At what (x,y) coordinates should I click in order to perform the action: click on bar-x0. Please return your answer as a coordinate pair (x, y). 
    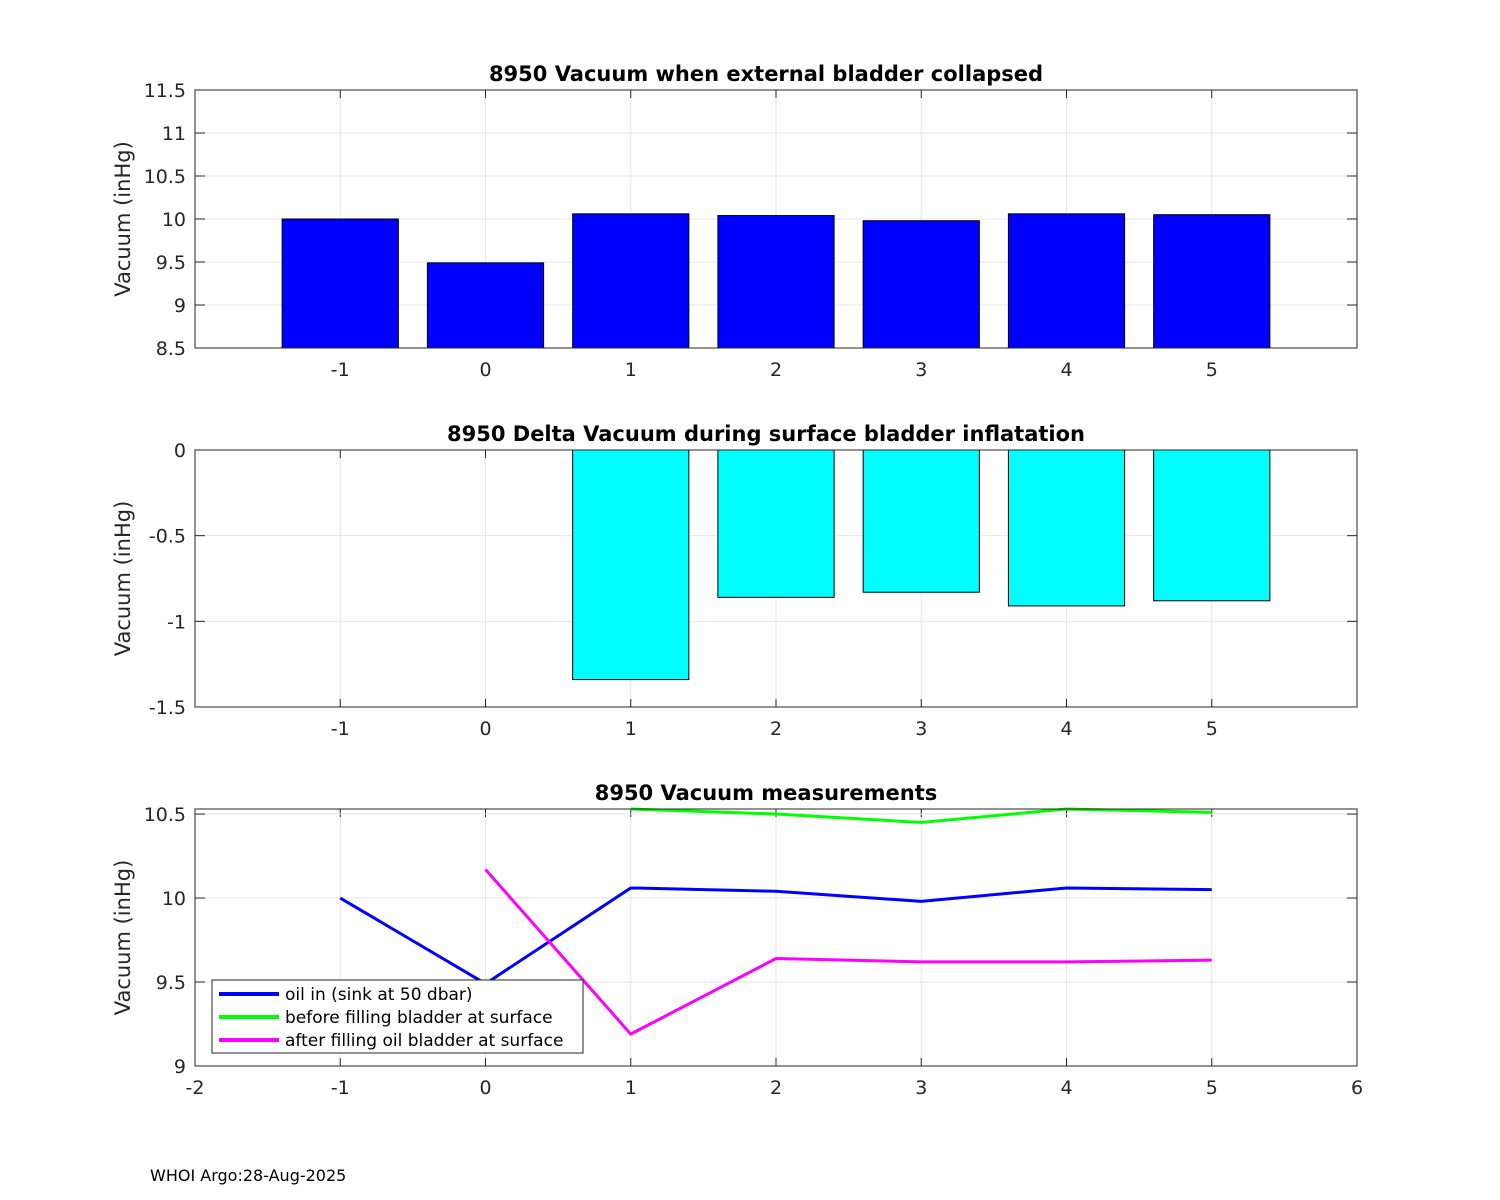
    Looking at the image, I should click on (485, 305).